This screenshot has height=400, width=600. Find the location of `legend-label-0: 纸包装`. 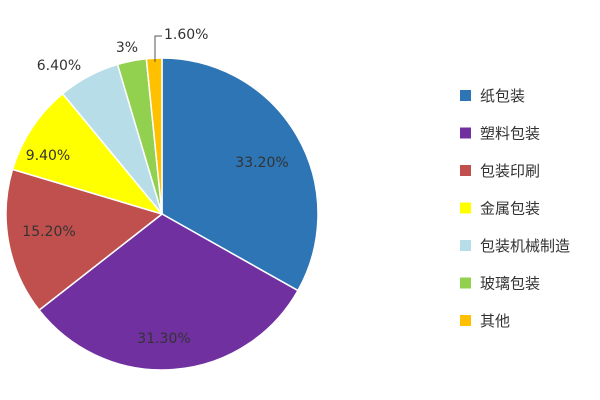

legend-label-0: 纸包装 is located at coordinates (502, 96).